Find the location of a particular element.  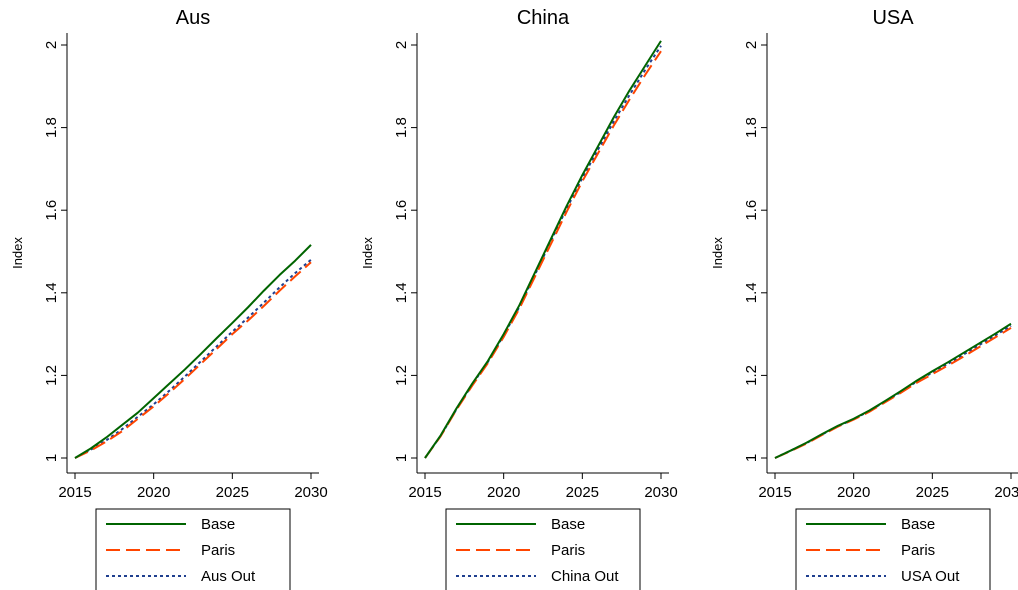

legend-label: Aus Out is located at coordinates (228, 576).